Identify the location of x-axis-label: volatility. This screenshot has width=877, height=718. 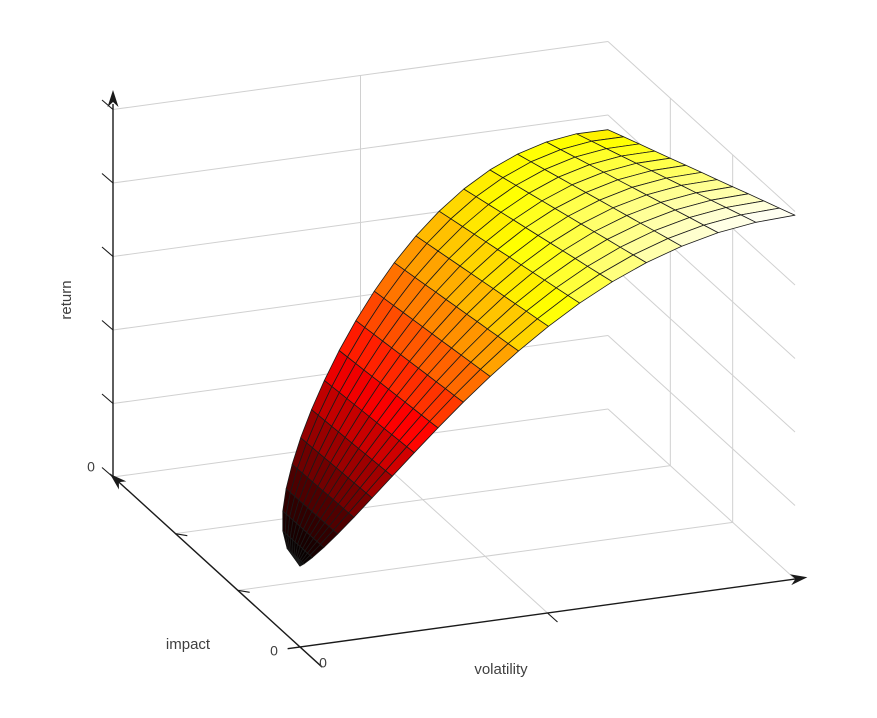
(501, 669).